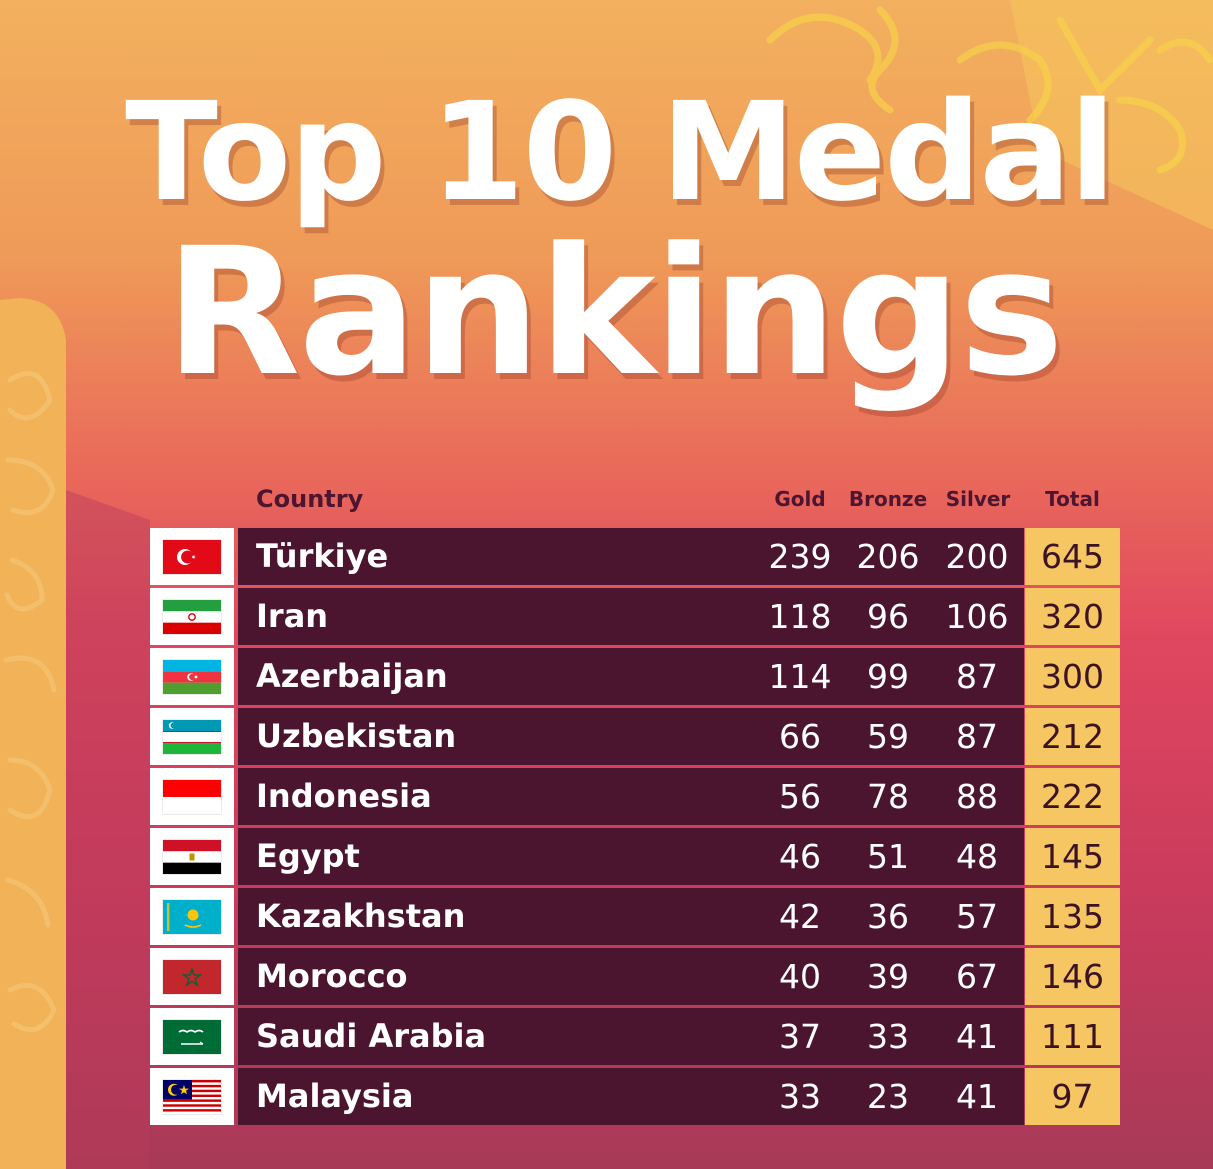 The height and width of the screenshot is (1169, 1213). I want to click on country-name: Azerbaijan, so click(352, 676).